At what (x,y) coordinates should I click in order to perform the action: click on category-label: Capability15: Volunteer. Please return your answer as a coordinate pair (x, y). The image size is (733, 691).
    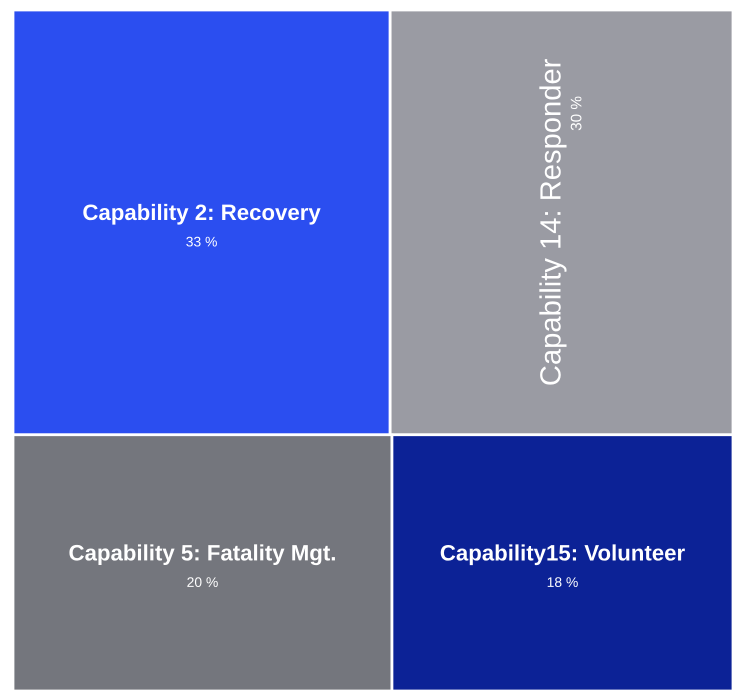
    Looking at the image, I should click on (562, 555).